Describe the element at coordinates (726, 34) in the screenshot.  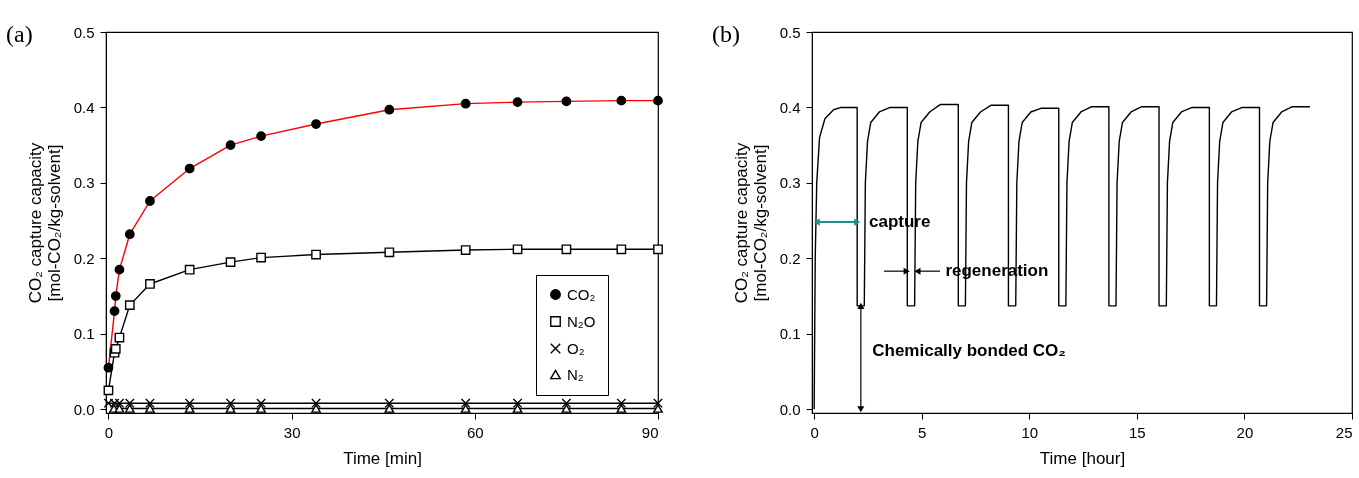
I see `chart-title: (b)` at that location.